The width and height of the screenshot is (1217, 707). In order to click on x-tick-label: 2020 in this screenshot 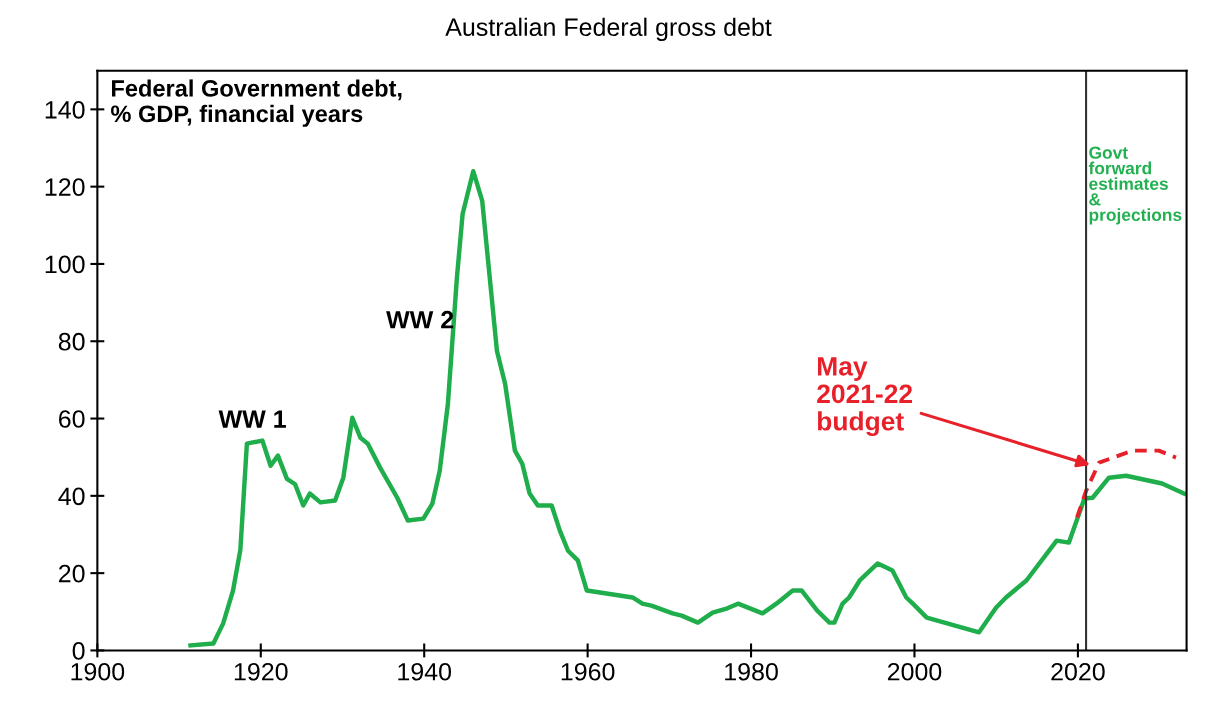, I will do `click(1078, 671)`.